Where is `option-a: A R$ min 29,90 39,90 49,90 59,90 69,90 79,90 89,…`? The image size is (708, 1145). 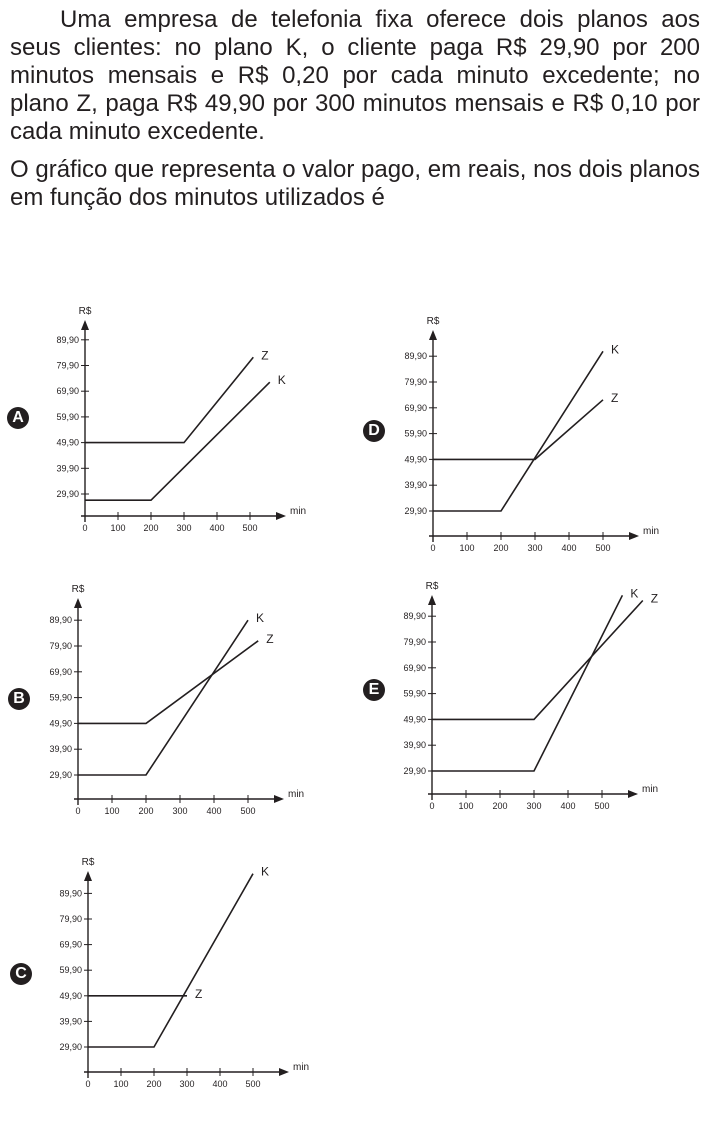 option-a: A R$ min 29,90 39,90 49,90 59,90 69,90 79,90 89,… is located at coordinates (170, 420).